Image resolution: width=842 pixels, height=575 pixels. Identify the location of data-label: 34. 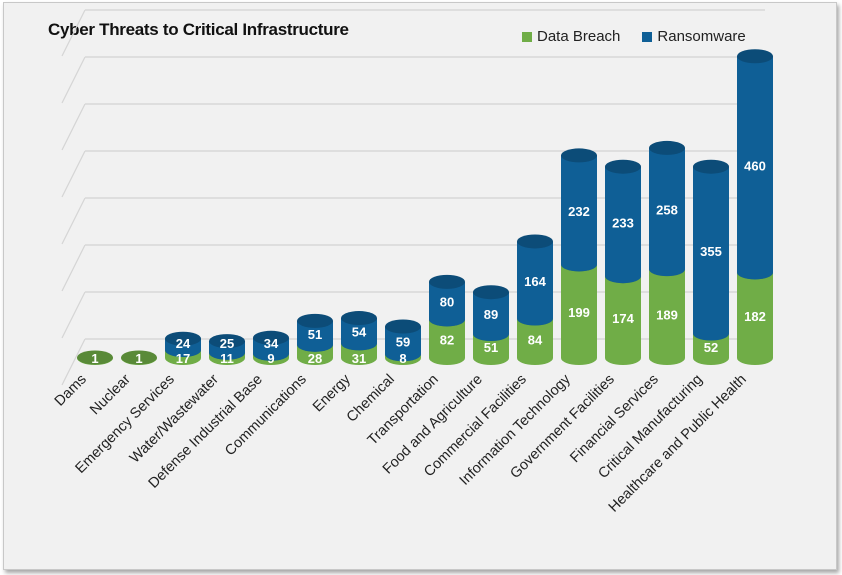
(271, 343).